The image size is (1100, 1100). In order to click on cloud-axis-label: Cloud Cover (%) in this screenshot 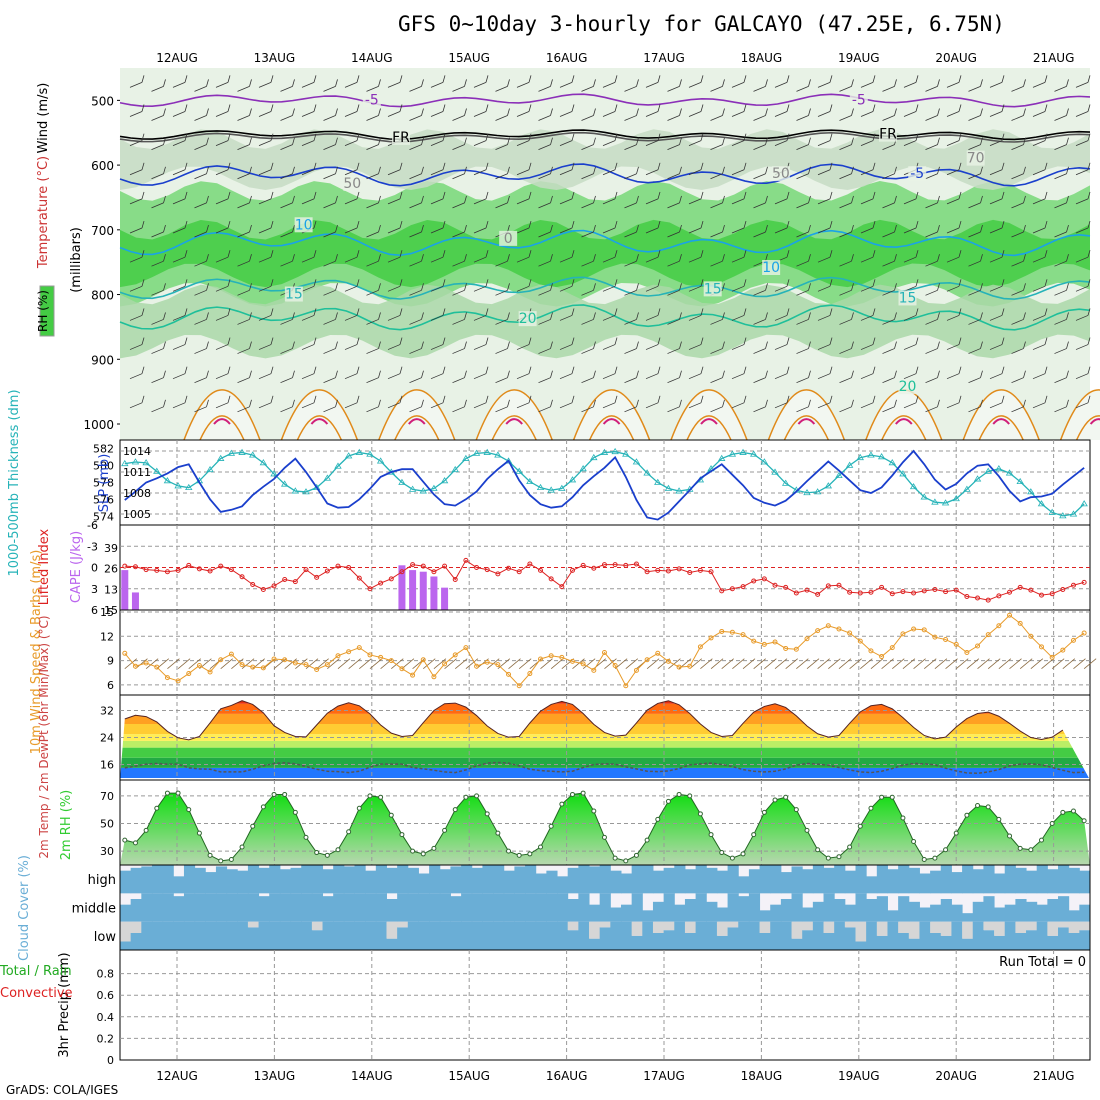, I will do `click(24, 908)`.